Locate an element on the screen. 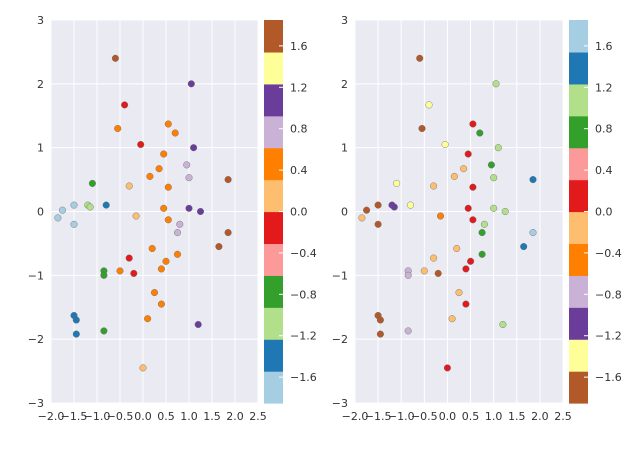 The image size is (634, 449). right-y-tick-labels: −3 −2 −1 0 1 2 3 is located at coordinates (340, 212).